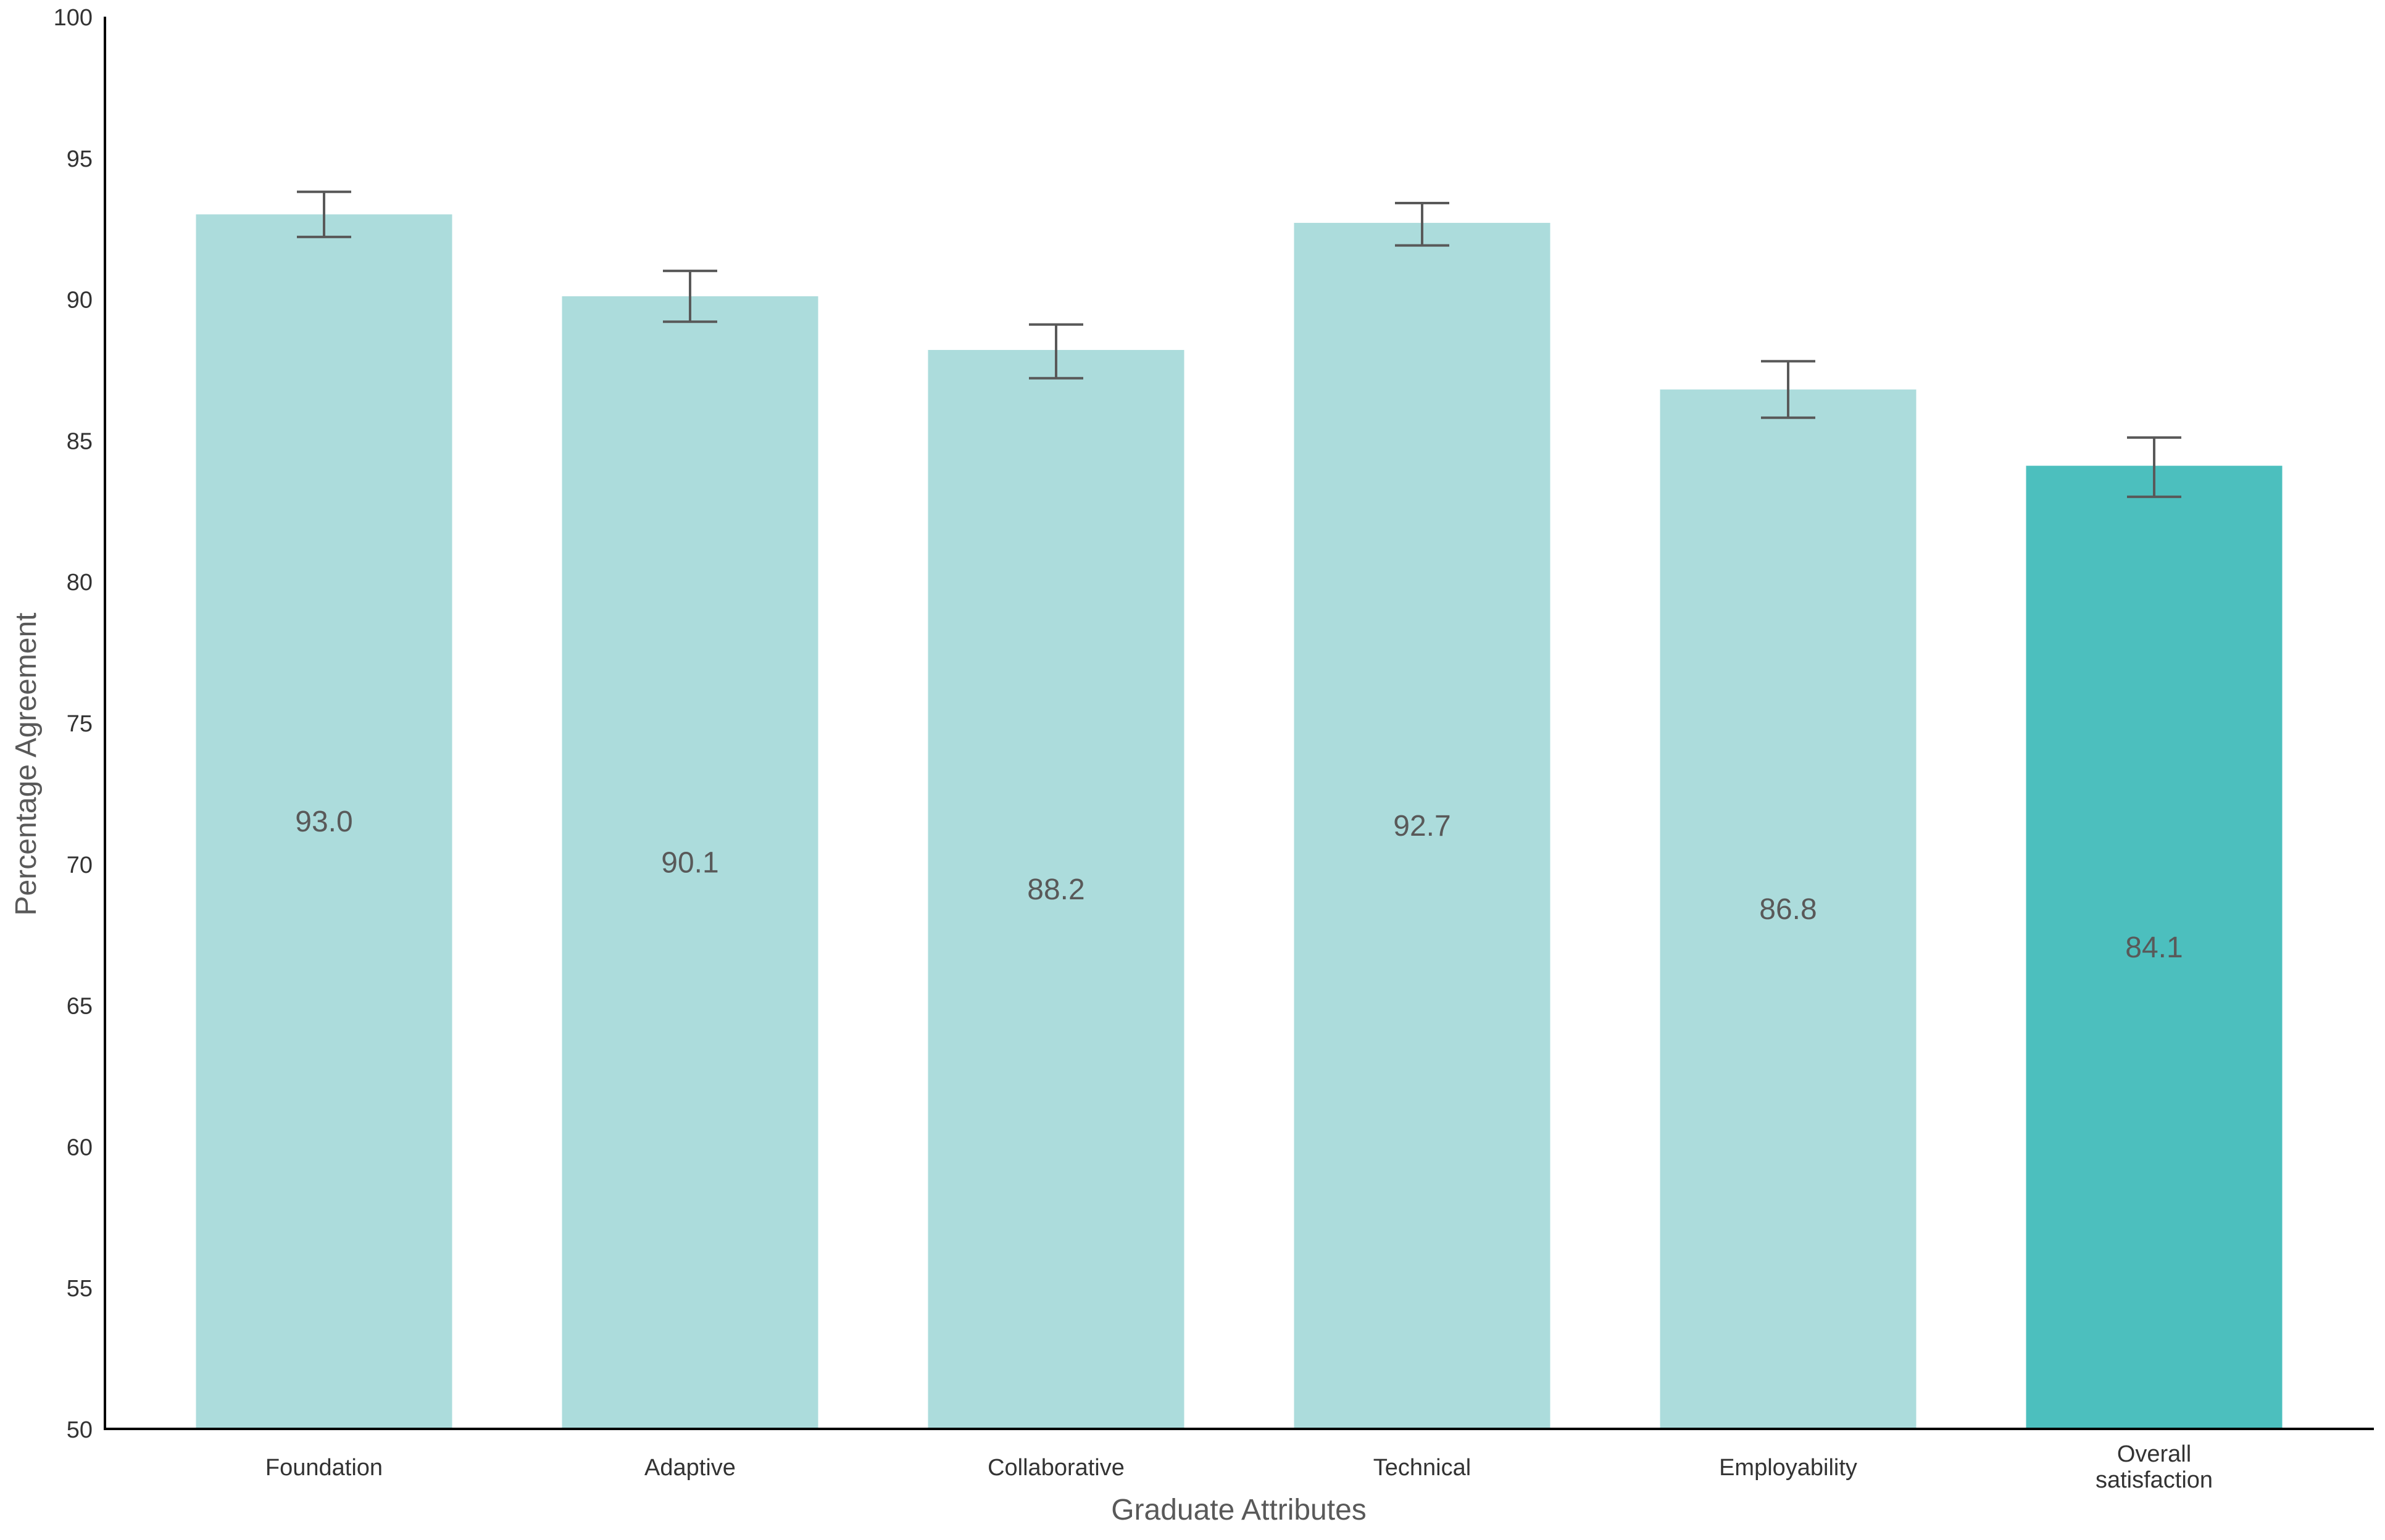 Image resolution: width=2385 pixels, height=1540 pixels. I want to click on y-tick-label: 85, so click(80, 441).